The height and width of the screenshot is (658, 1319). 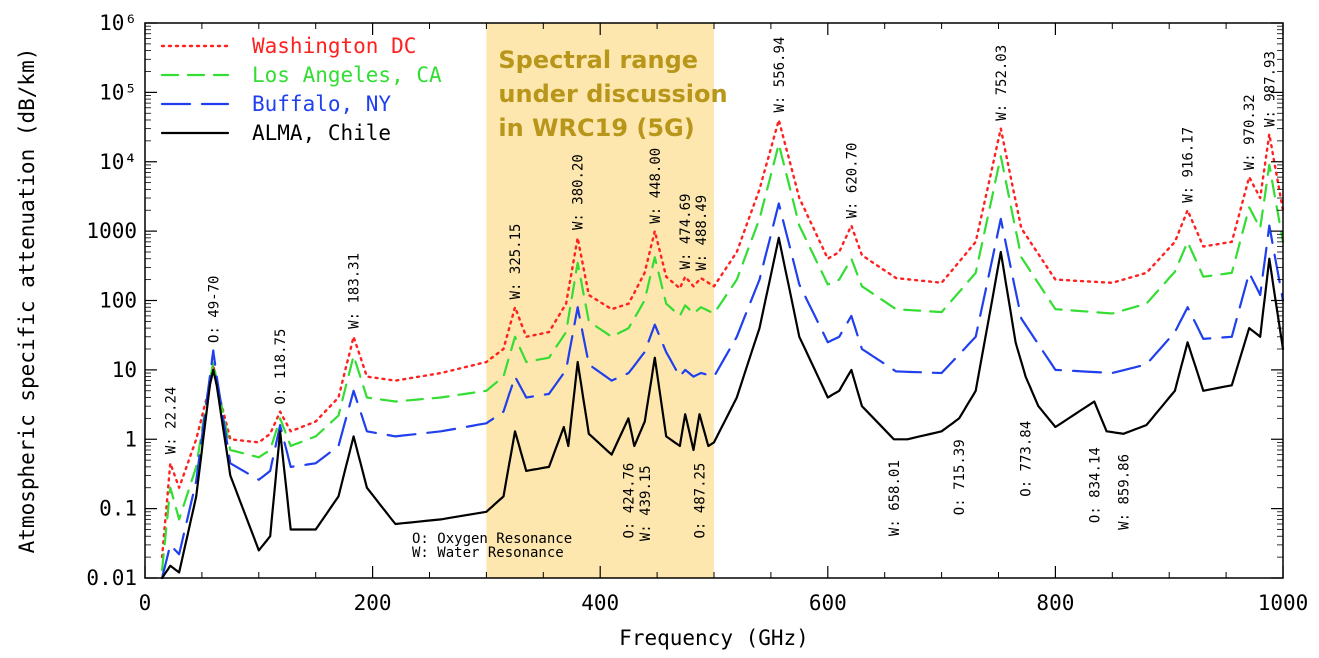 What do you see at coordinates (130, 439) in the screenshot?
I see `y-tick-label: 1` at bounding box center [130, 439].